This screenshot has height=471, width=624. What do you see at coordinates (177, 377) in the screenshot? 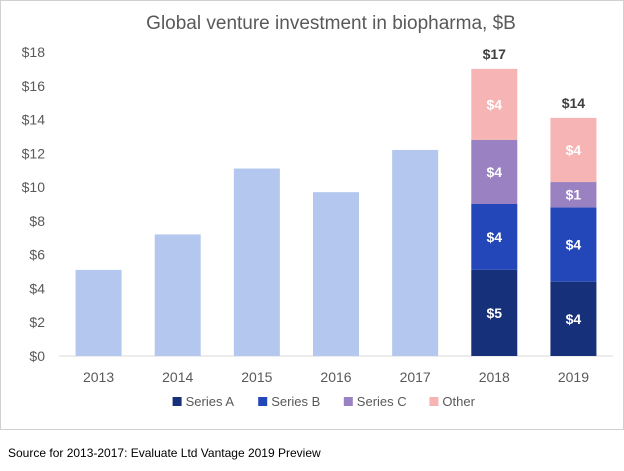
I see `x-tick-label: 2014` at bounding box center [177, 377].